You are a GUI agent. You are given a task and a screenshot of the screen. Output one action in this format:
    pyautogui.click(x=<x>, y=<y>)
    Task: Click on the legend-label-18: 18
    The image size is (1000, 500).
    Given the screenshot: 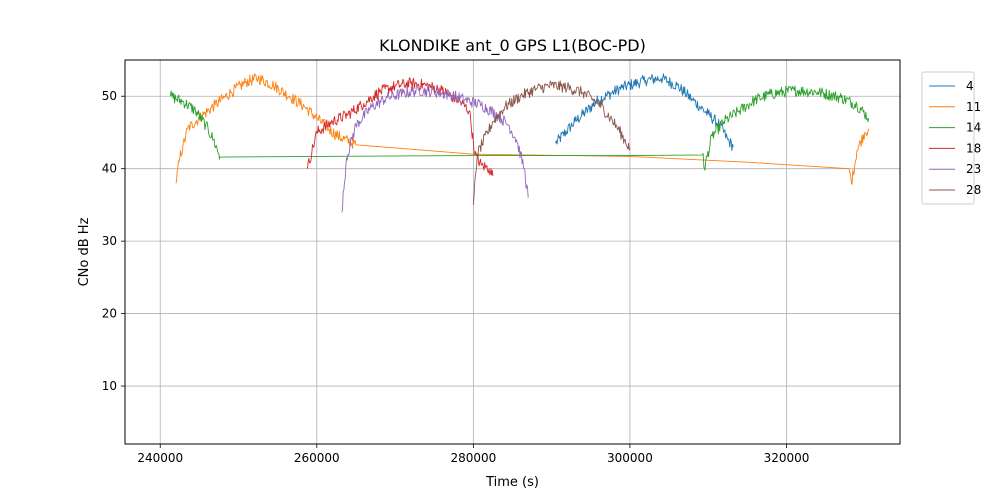 What is the action you would take?
    pyautogui.click(x=973, y=148)
    